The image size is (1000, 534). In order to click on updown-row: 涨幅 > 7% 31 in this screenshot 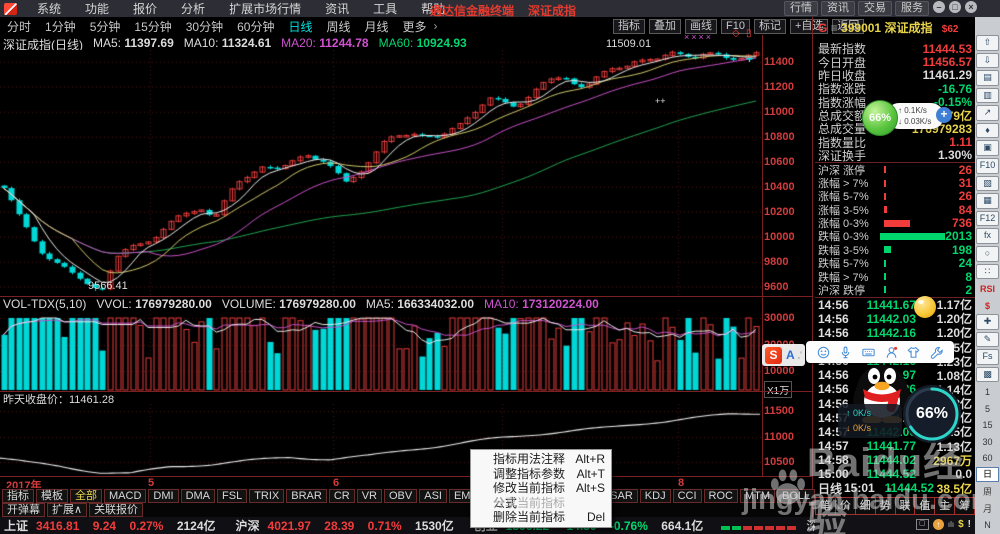, I will do `click(895, 183)`.